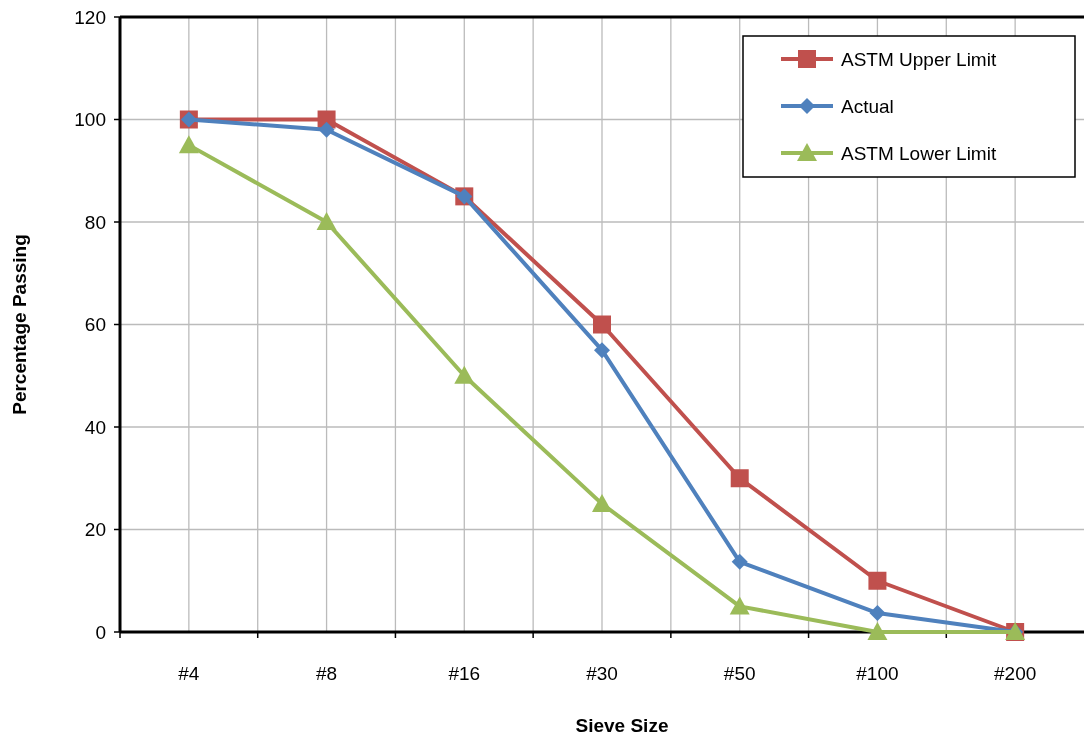  I want to click on x-tick-label: #8, so click(327, 673).